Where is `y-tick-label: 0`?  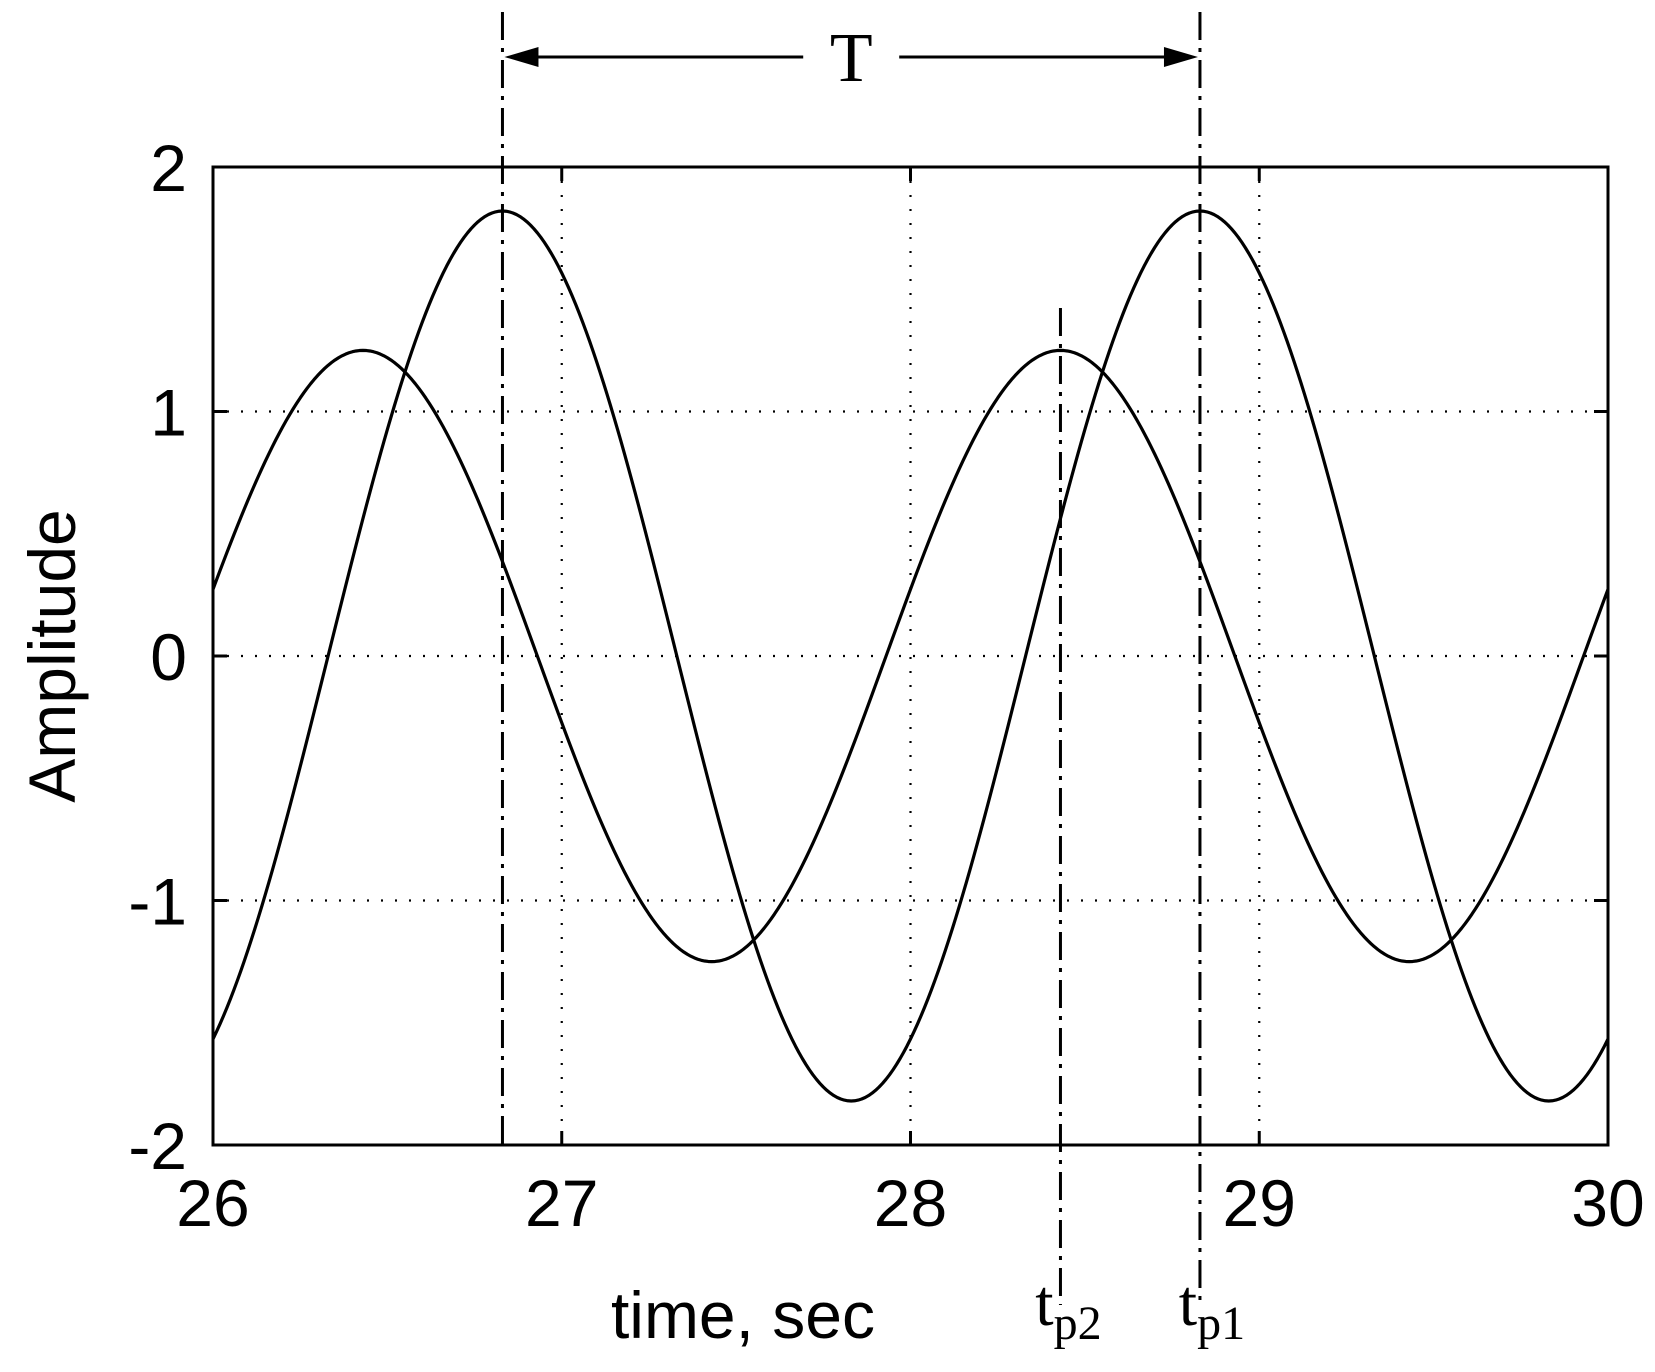
y-tick-label: 0 is located at coordinates (168, 657).